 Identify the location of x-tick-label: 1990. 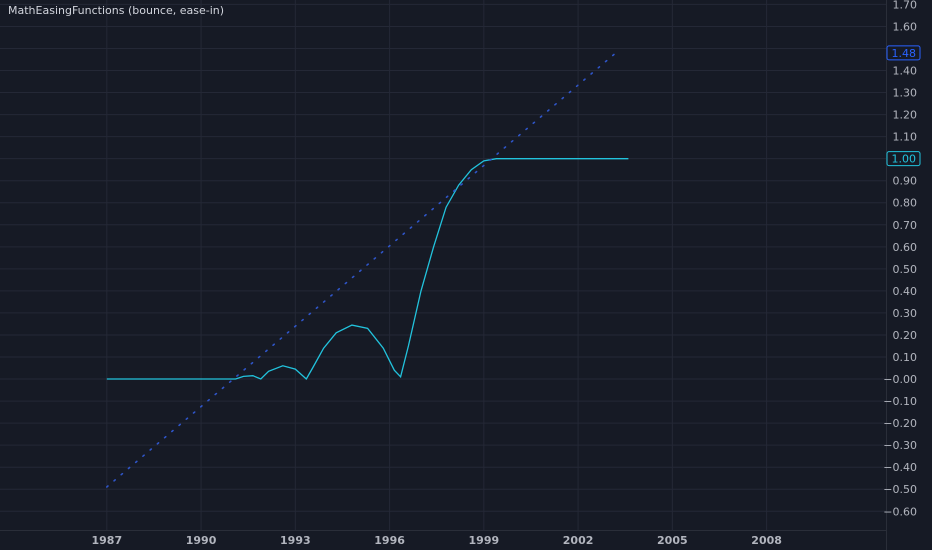
(201, 540).